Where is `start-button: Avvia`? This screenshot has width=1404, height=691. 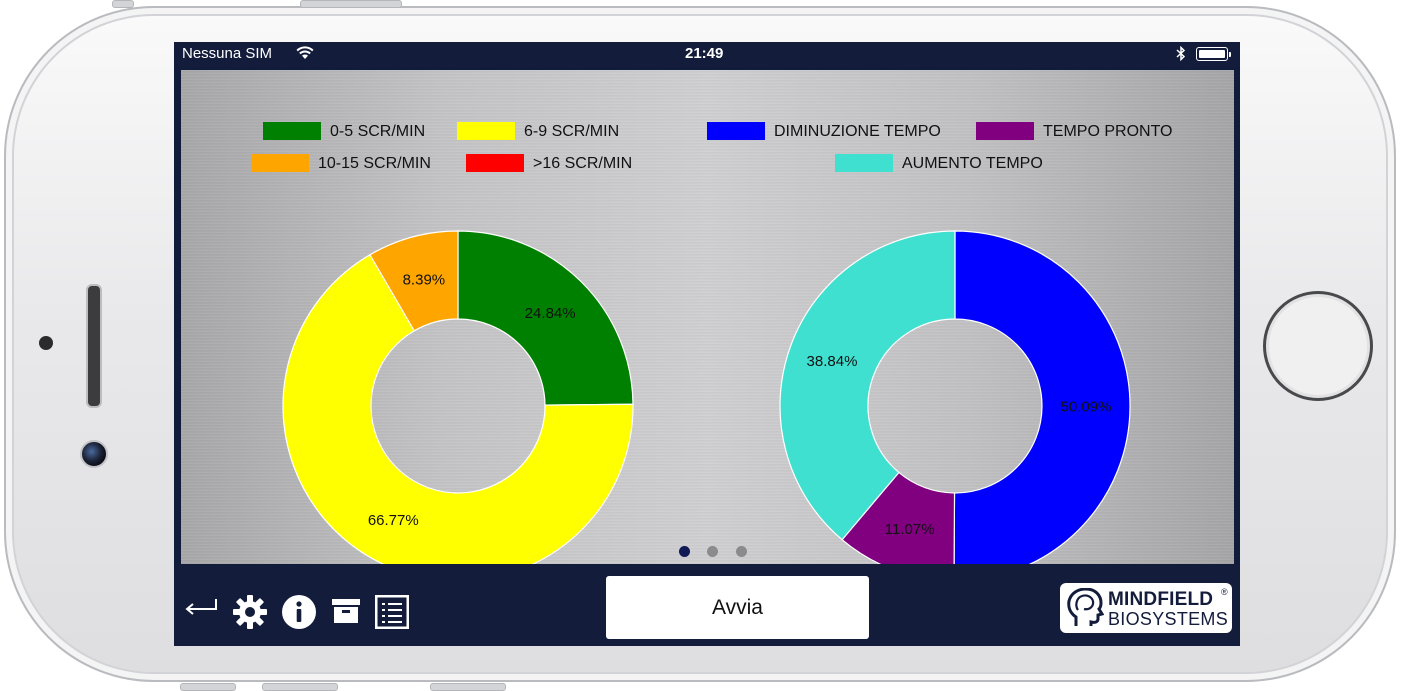
start-button: Avvia is located at coordinates (737, 607).